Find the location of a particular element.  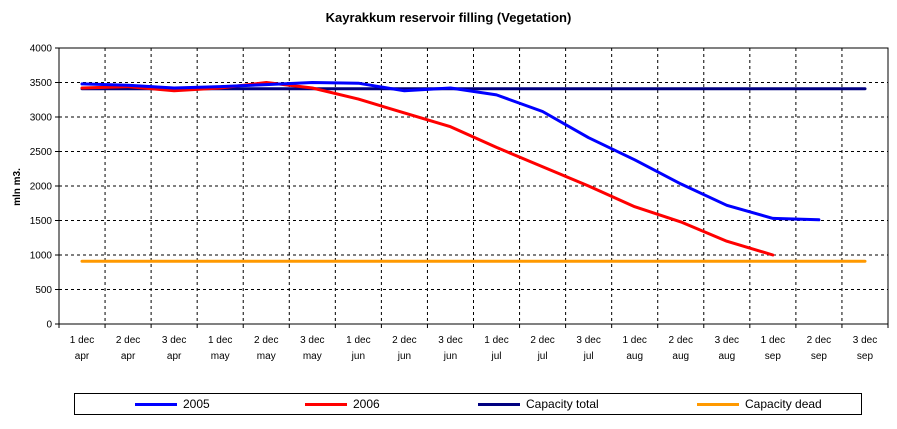

legend-item: Capacity total is located at coordinates (538, 404).